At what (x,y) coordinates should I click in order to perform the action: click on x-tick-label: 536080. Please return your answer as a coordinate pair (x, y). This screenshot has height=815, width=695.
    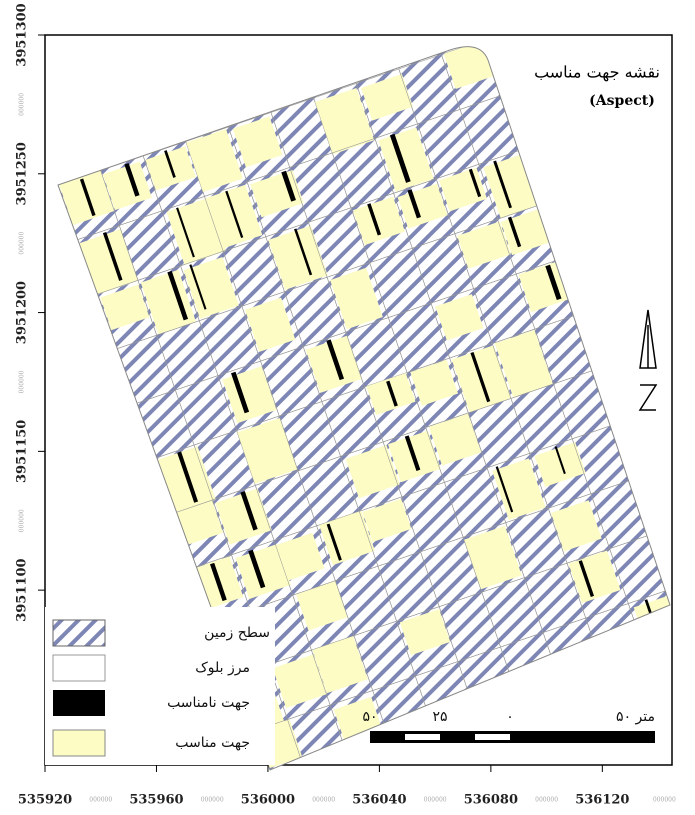
    Looking at the image, I should click on (491, 800).